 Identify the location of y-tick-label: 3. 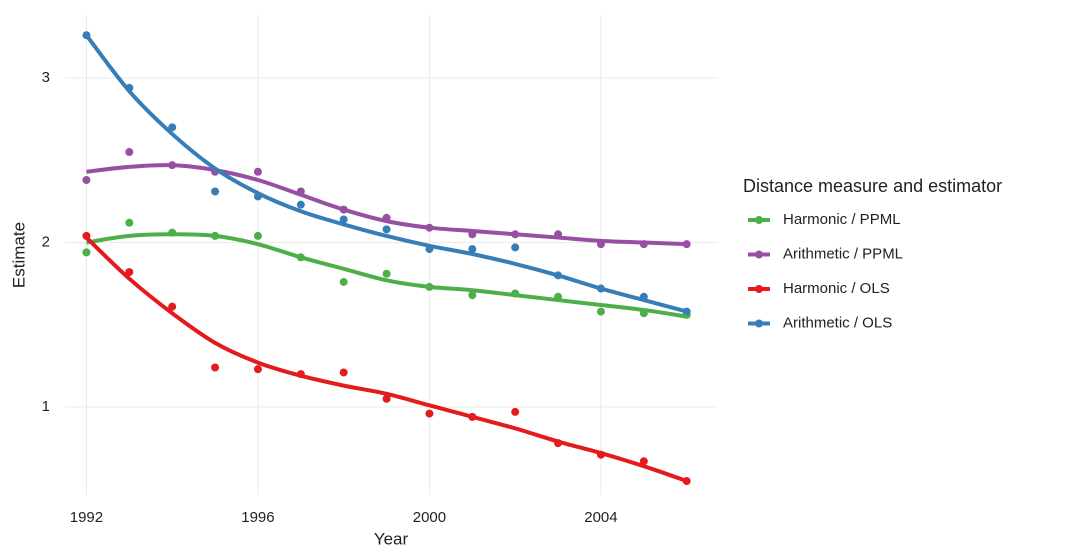
(46, 77).